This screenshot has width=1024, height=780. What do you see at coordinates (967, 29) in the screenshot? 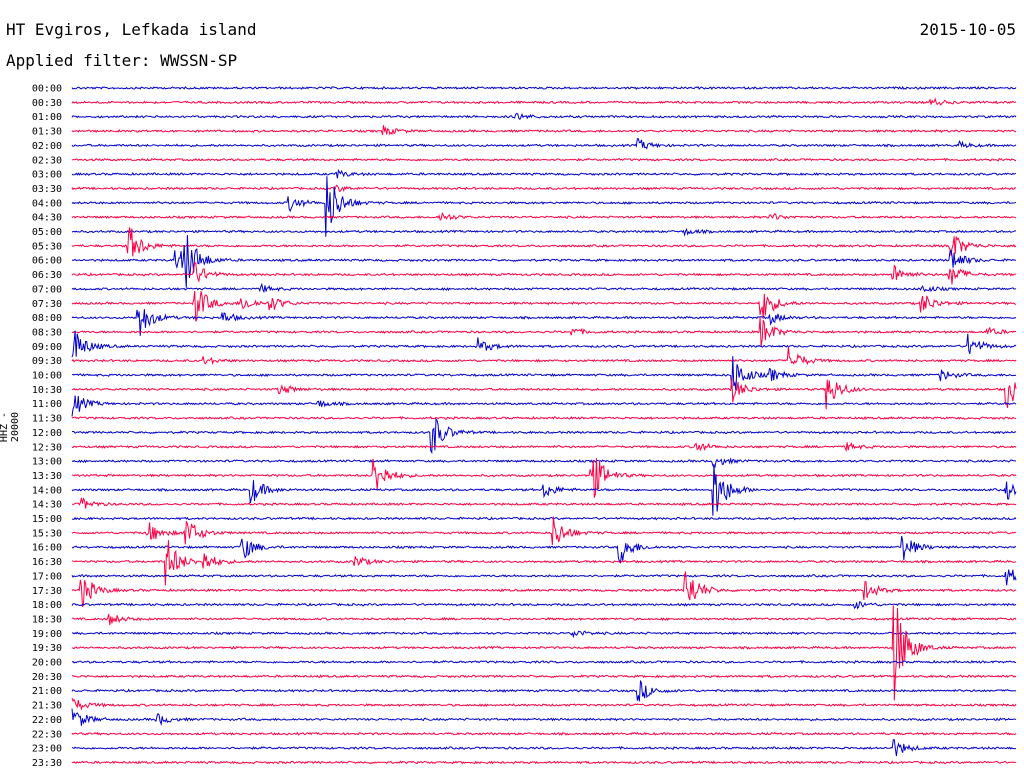
I see `date-label: 2015-10-05` at bounding box center [967, 29].